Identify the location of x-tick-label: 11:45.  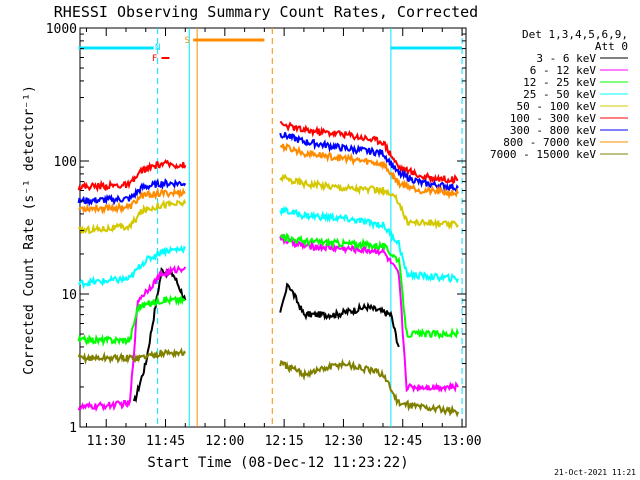
(165, 441).